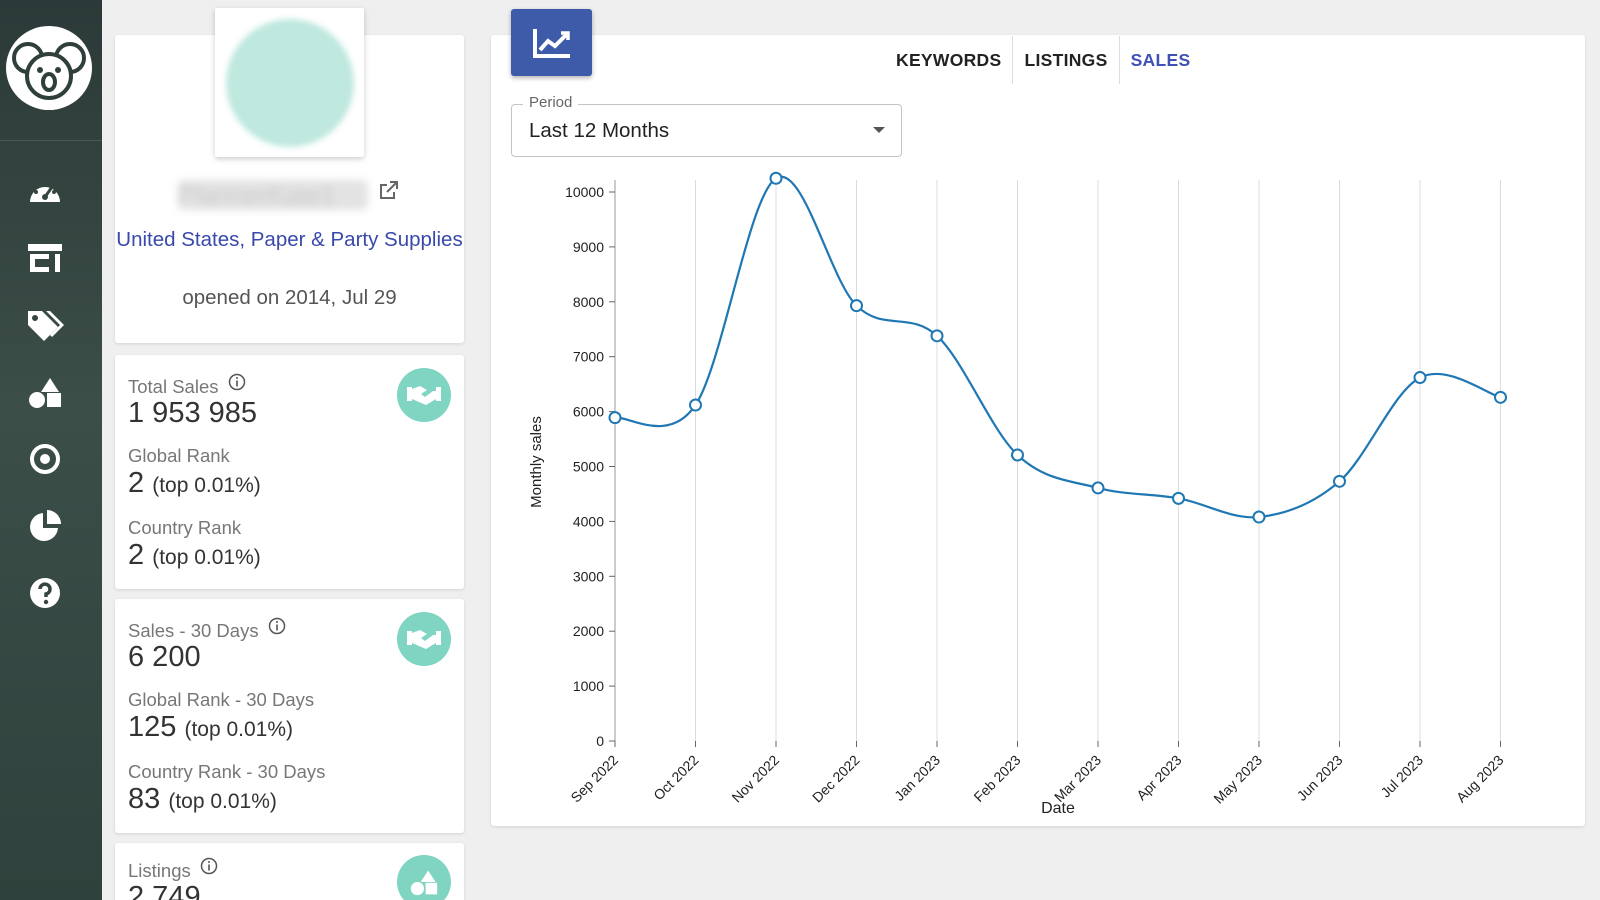 This screenshot has height=900, width=1600. I want to click on listings-card: Listings 2 749, so click(289, 871).